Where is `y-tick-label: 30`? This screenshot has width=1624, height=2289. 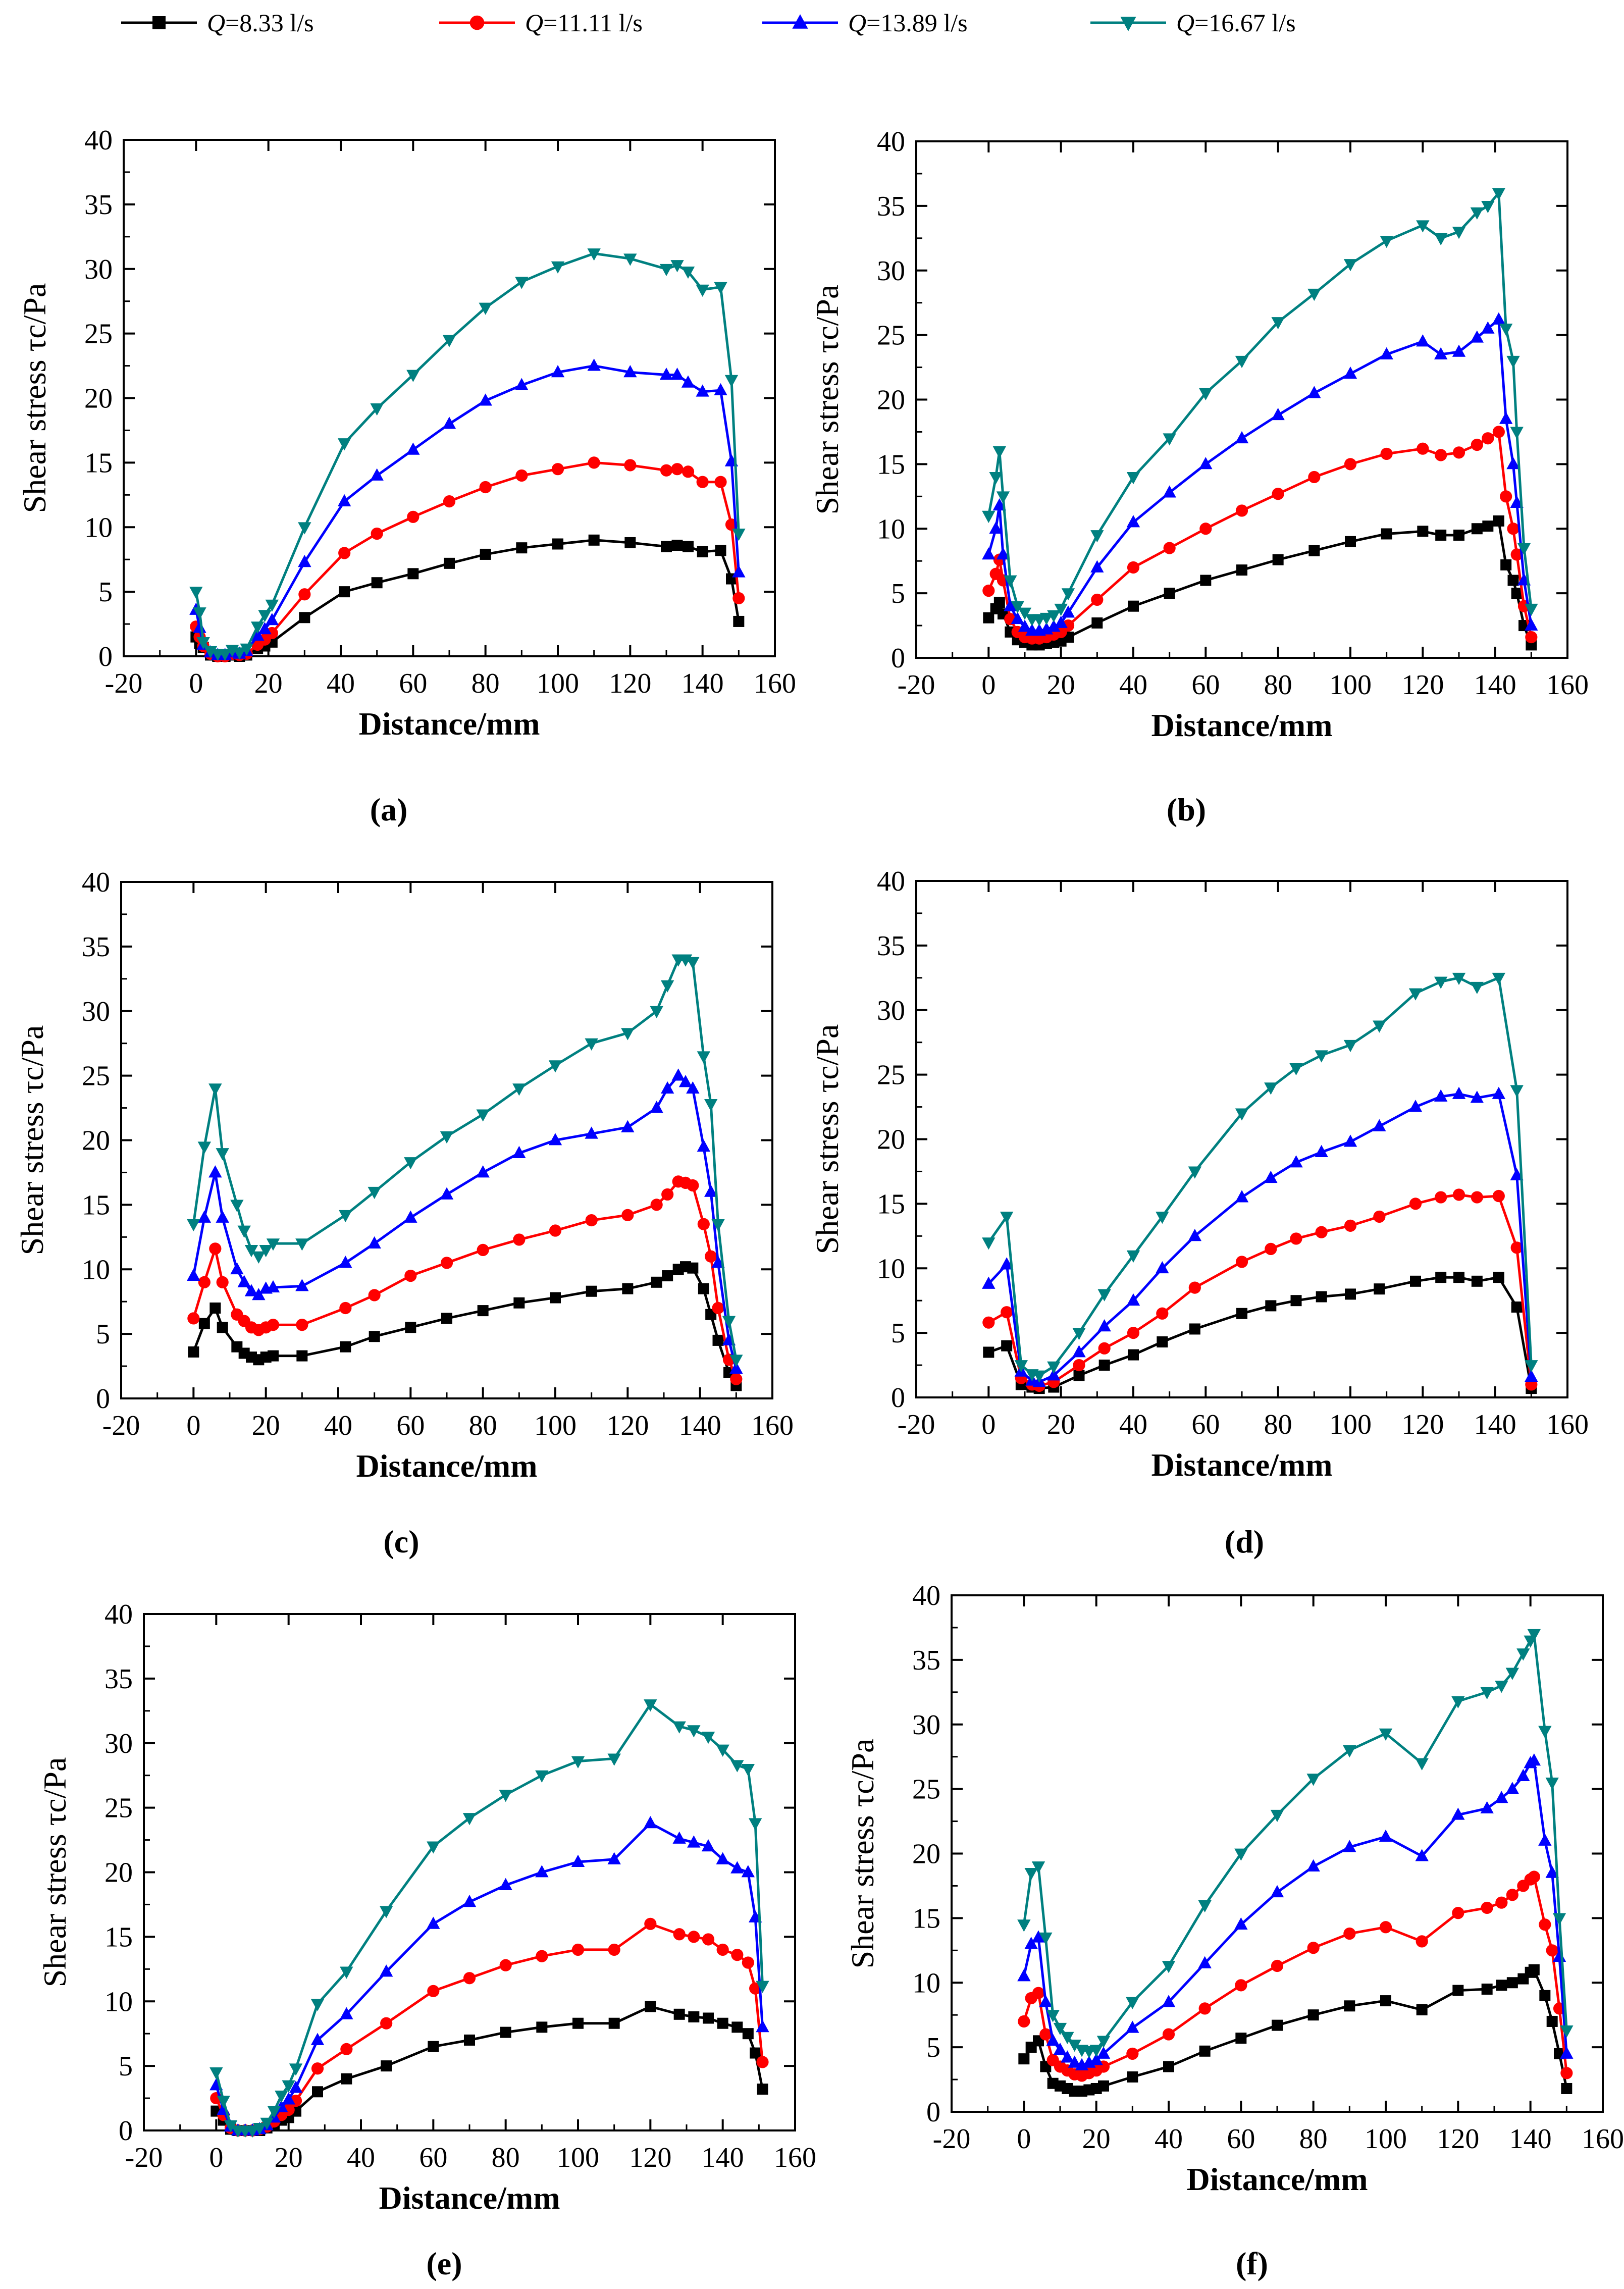 y-tick-label: 30 is located at coordinates (891, 1011).